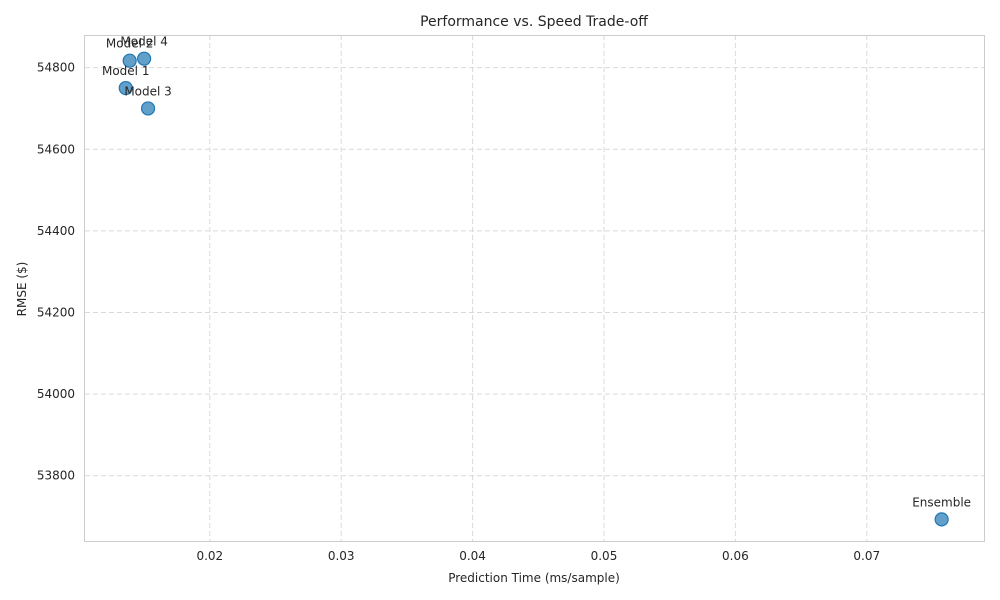 This screenshot has height=600, width=1000. What do you see at coordinates (534, 22) in the screenshot?
I see `chart-title: Performance vs. Speed Trade-off` at bounding box center [534, 22].